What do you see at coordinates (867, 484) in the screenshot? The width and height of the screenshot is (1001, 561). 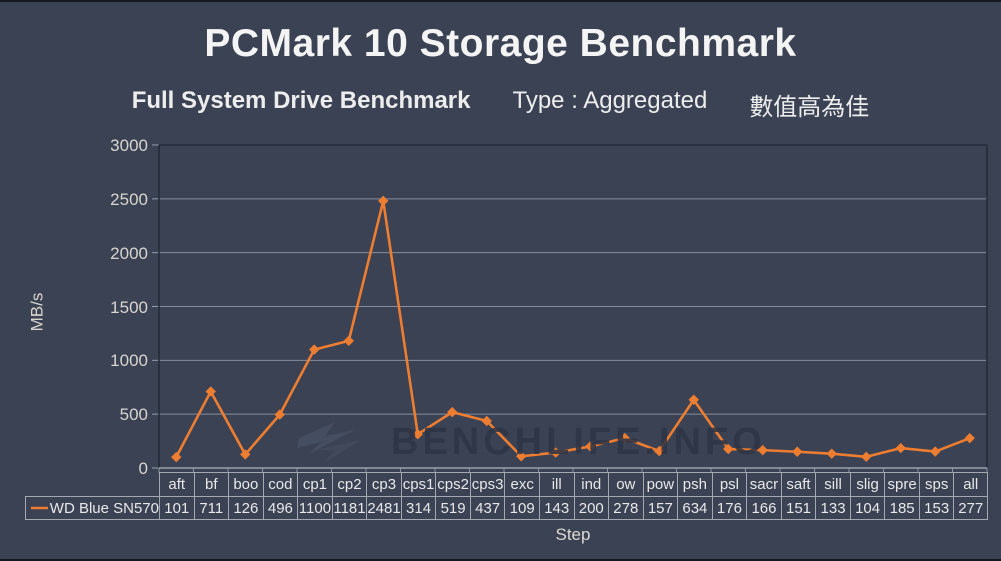 I see `column-header: slig` at bounding box center [867, 484].